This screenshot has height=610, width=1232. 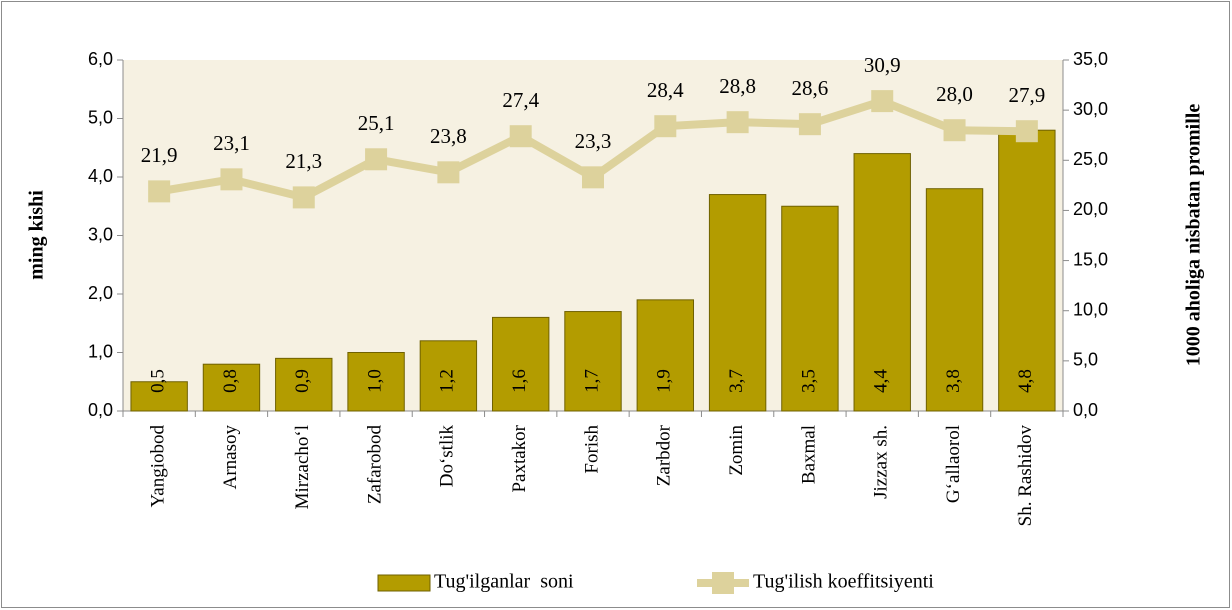 I want to click on bar-value-label: 4,4, so click(x=881, y=381).